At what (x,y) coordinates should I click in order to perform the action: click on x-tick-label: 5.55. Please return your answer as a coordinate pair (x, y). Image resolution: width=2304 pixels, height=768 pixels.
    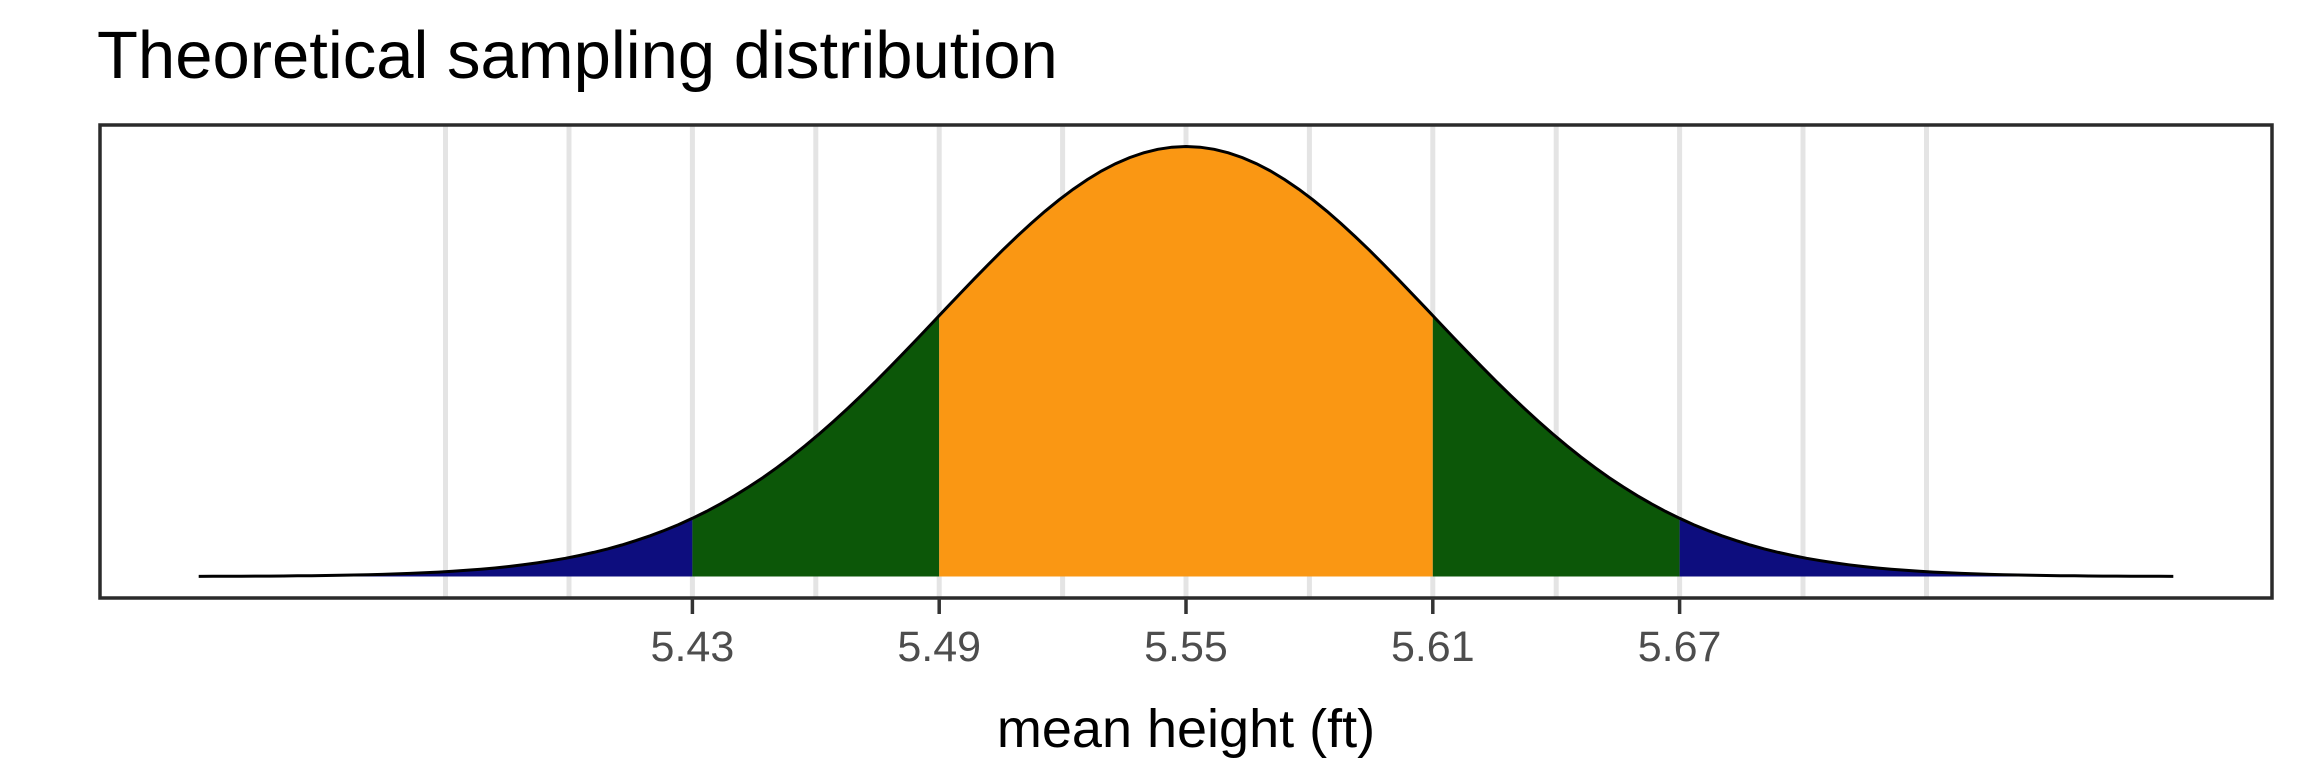
    Looking at the image, I should click on (1186, 647).